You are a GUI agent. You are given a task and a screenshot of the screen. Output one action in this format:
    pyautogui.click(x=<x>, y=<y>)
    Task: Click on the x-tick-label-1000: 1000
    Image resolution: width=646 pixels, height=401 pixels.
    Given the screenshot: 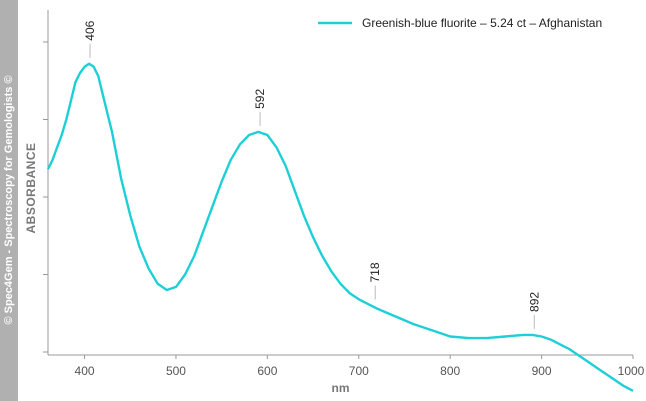 What is the action you would take?
    pyautogui.click(x=631, y=371)
    